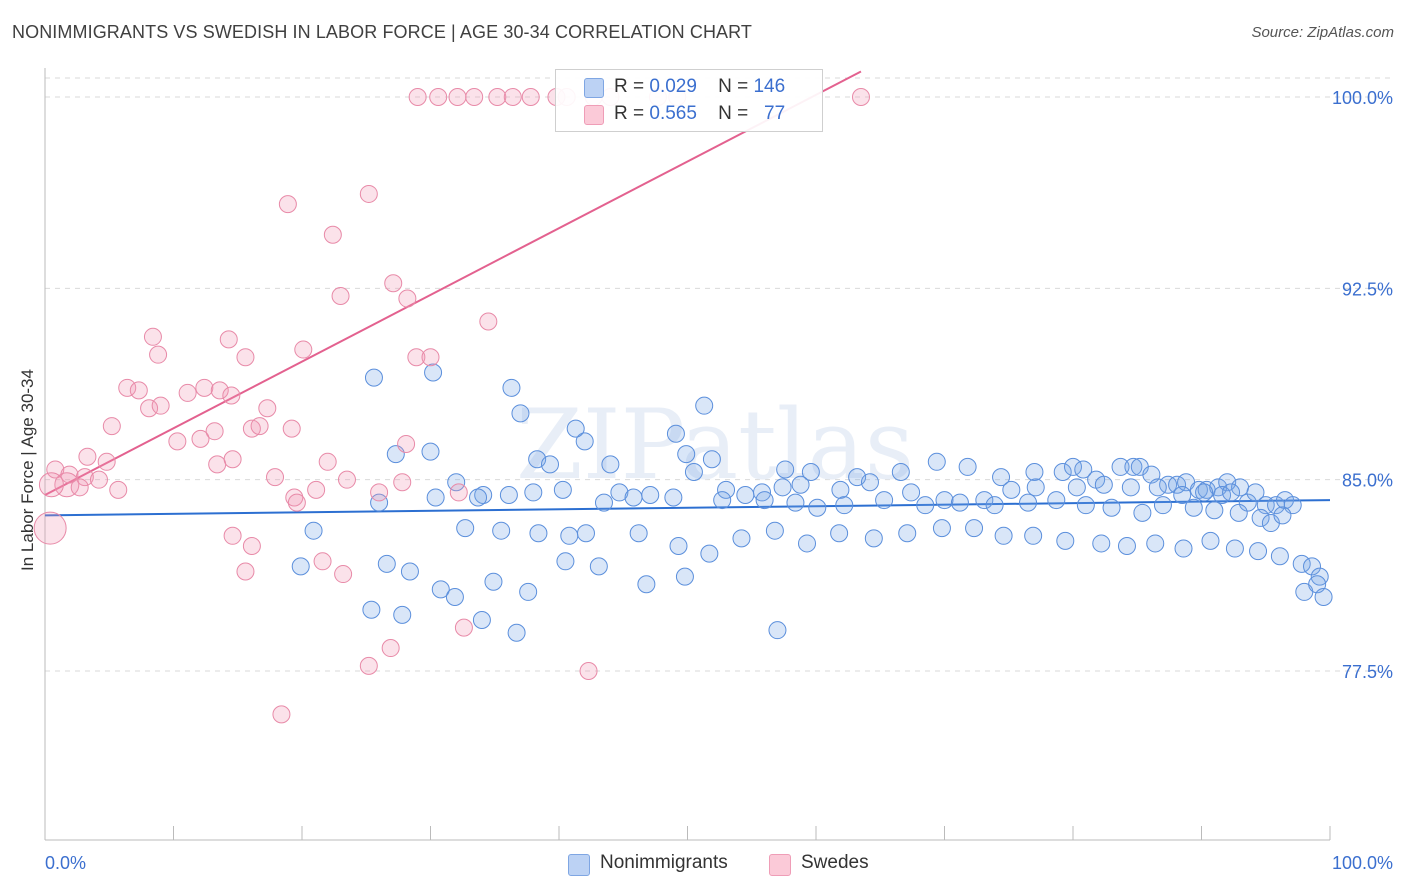  Describe the element at coordinates (629, 113) in the screenshot. I see `legend-r-label: R =` at that location.